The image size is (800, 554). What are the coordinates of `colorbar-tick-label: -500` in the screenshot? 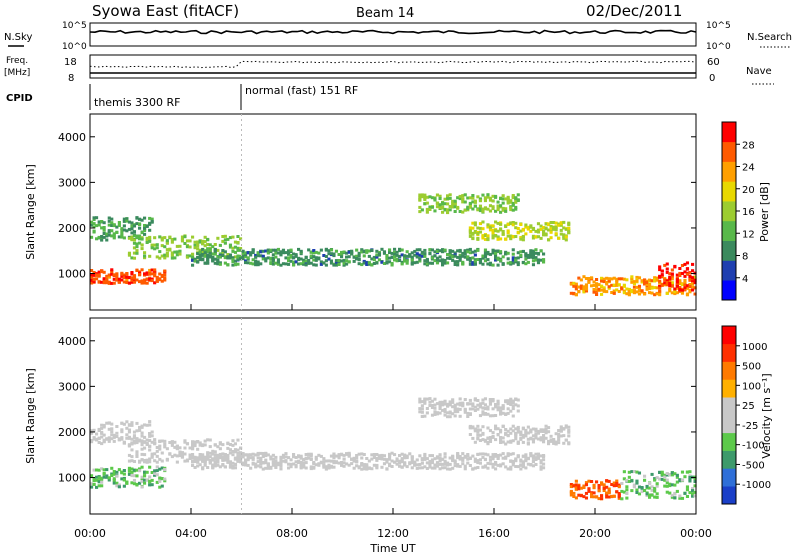 It's located at (753, 465).